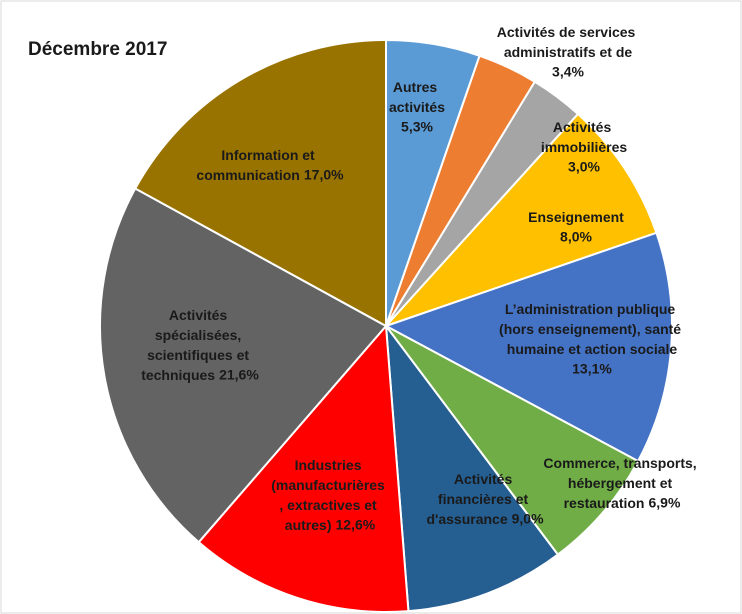  I want to click on slice-label: Enseignement, so click(576, 217).